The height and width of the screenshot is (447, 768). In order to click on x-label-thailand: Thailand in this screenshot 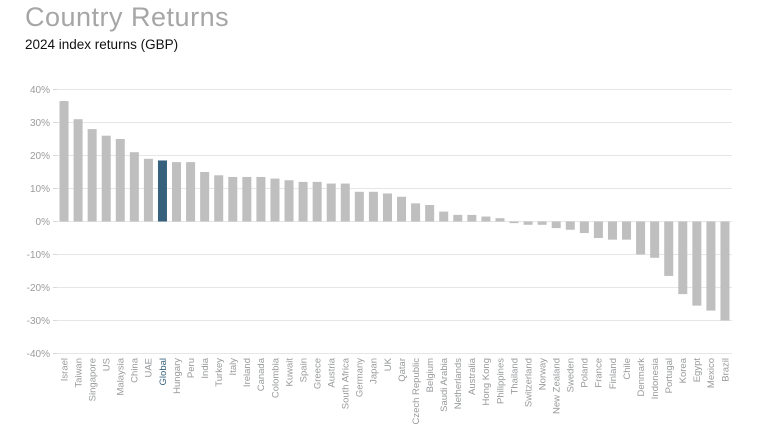, I will do `click(514, 376)`.